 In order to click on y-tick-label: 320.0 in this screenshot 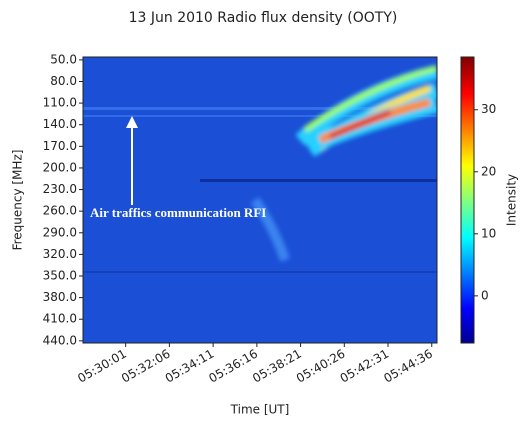, I will do `click(60, 254)`.